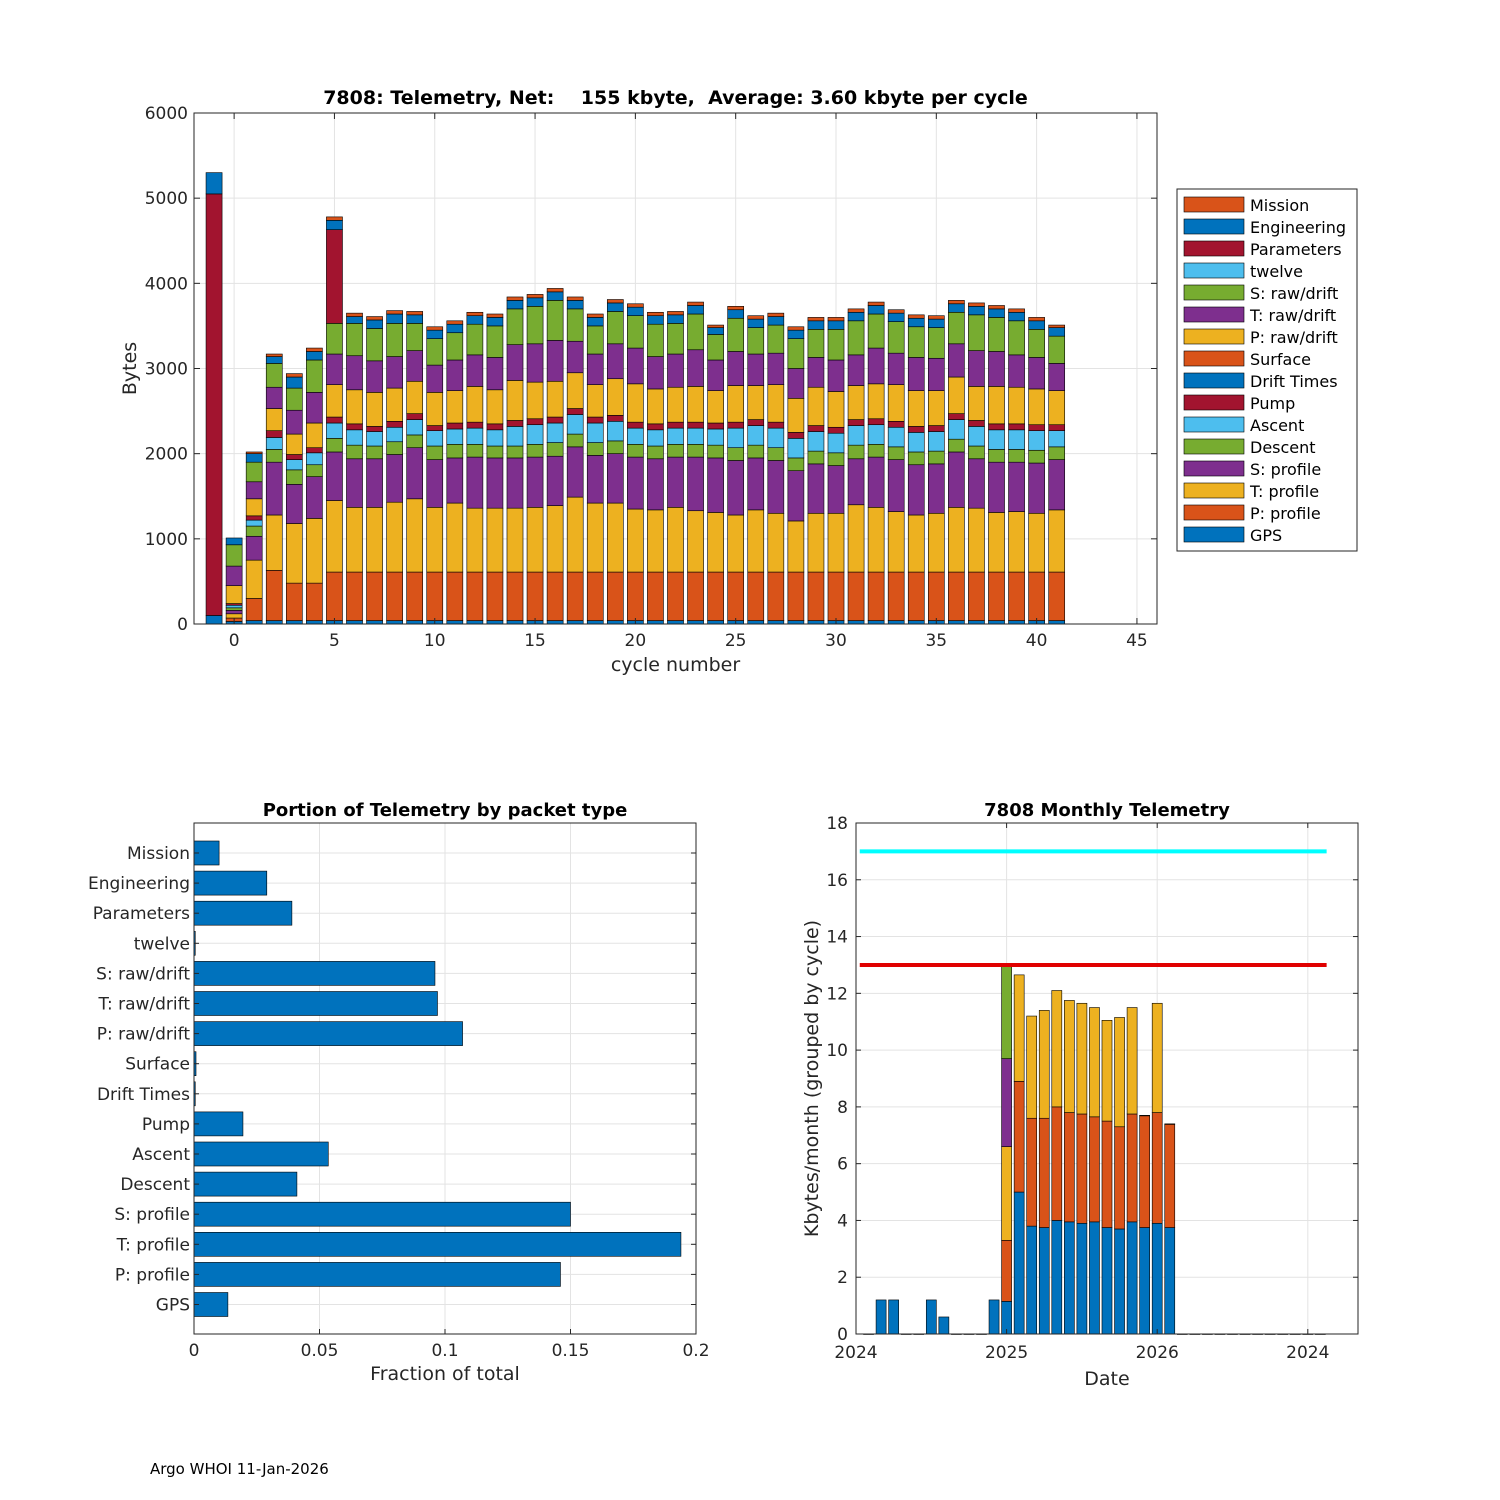 Image resolution: width=1500 pixels, height=1500 pixels. What do you see at coordinates (139, 884) in the screenshot?
I see `category-label: Engineering` at bounding box center [139, 884].